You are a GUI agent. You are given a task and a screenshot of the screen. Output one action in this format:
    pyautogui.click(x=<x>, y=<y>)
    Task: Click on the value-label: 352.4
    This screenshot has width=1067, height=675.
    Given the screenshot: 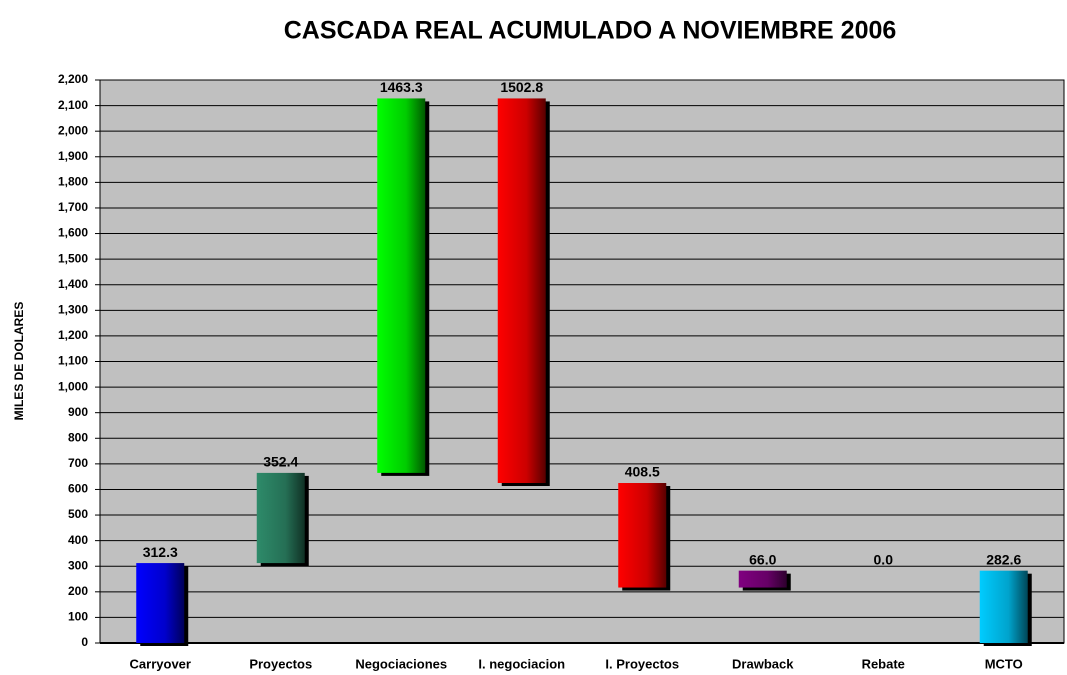 What is the action you would take?
    pyautogui.click(x=280, y=462)
    